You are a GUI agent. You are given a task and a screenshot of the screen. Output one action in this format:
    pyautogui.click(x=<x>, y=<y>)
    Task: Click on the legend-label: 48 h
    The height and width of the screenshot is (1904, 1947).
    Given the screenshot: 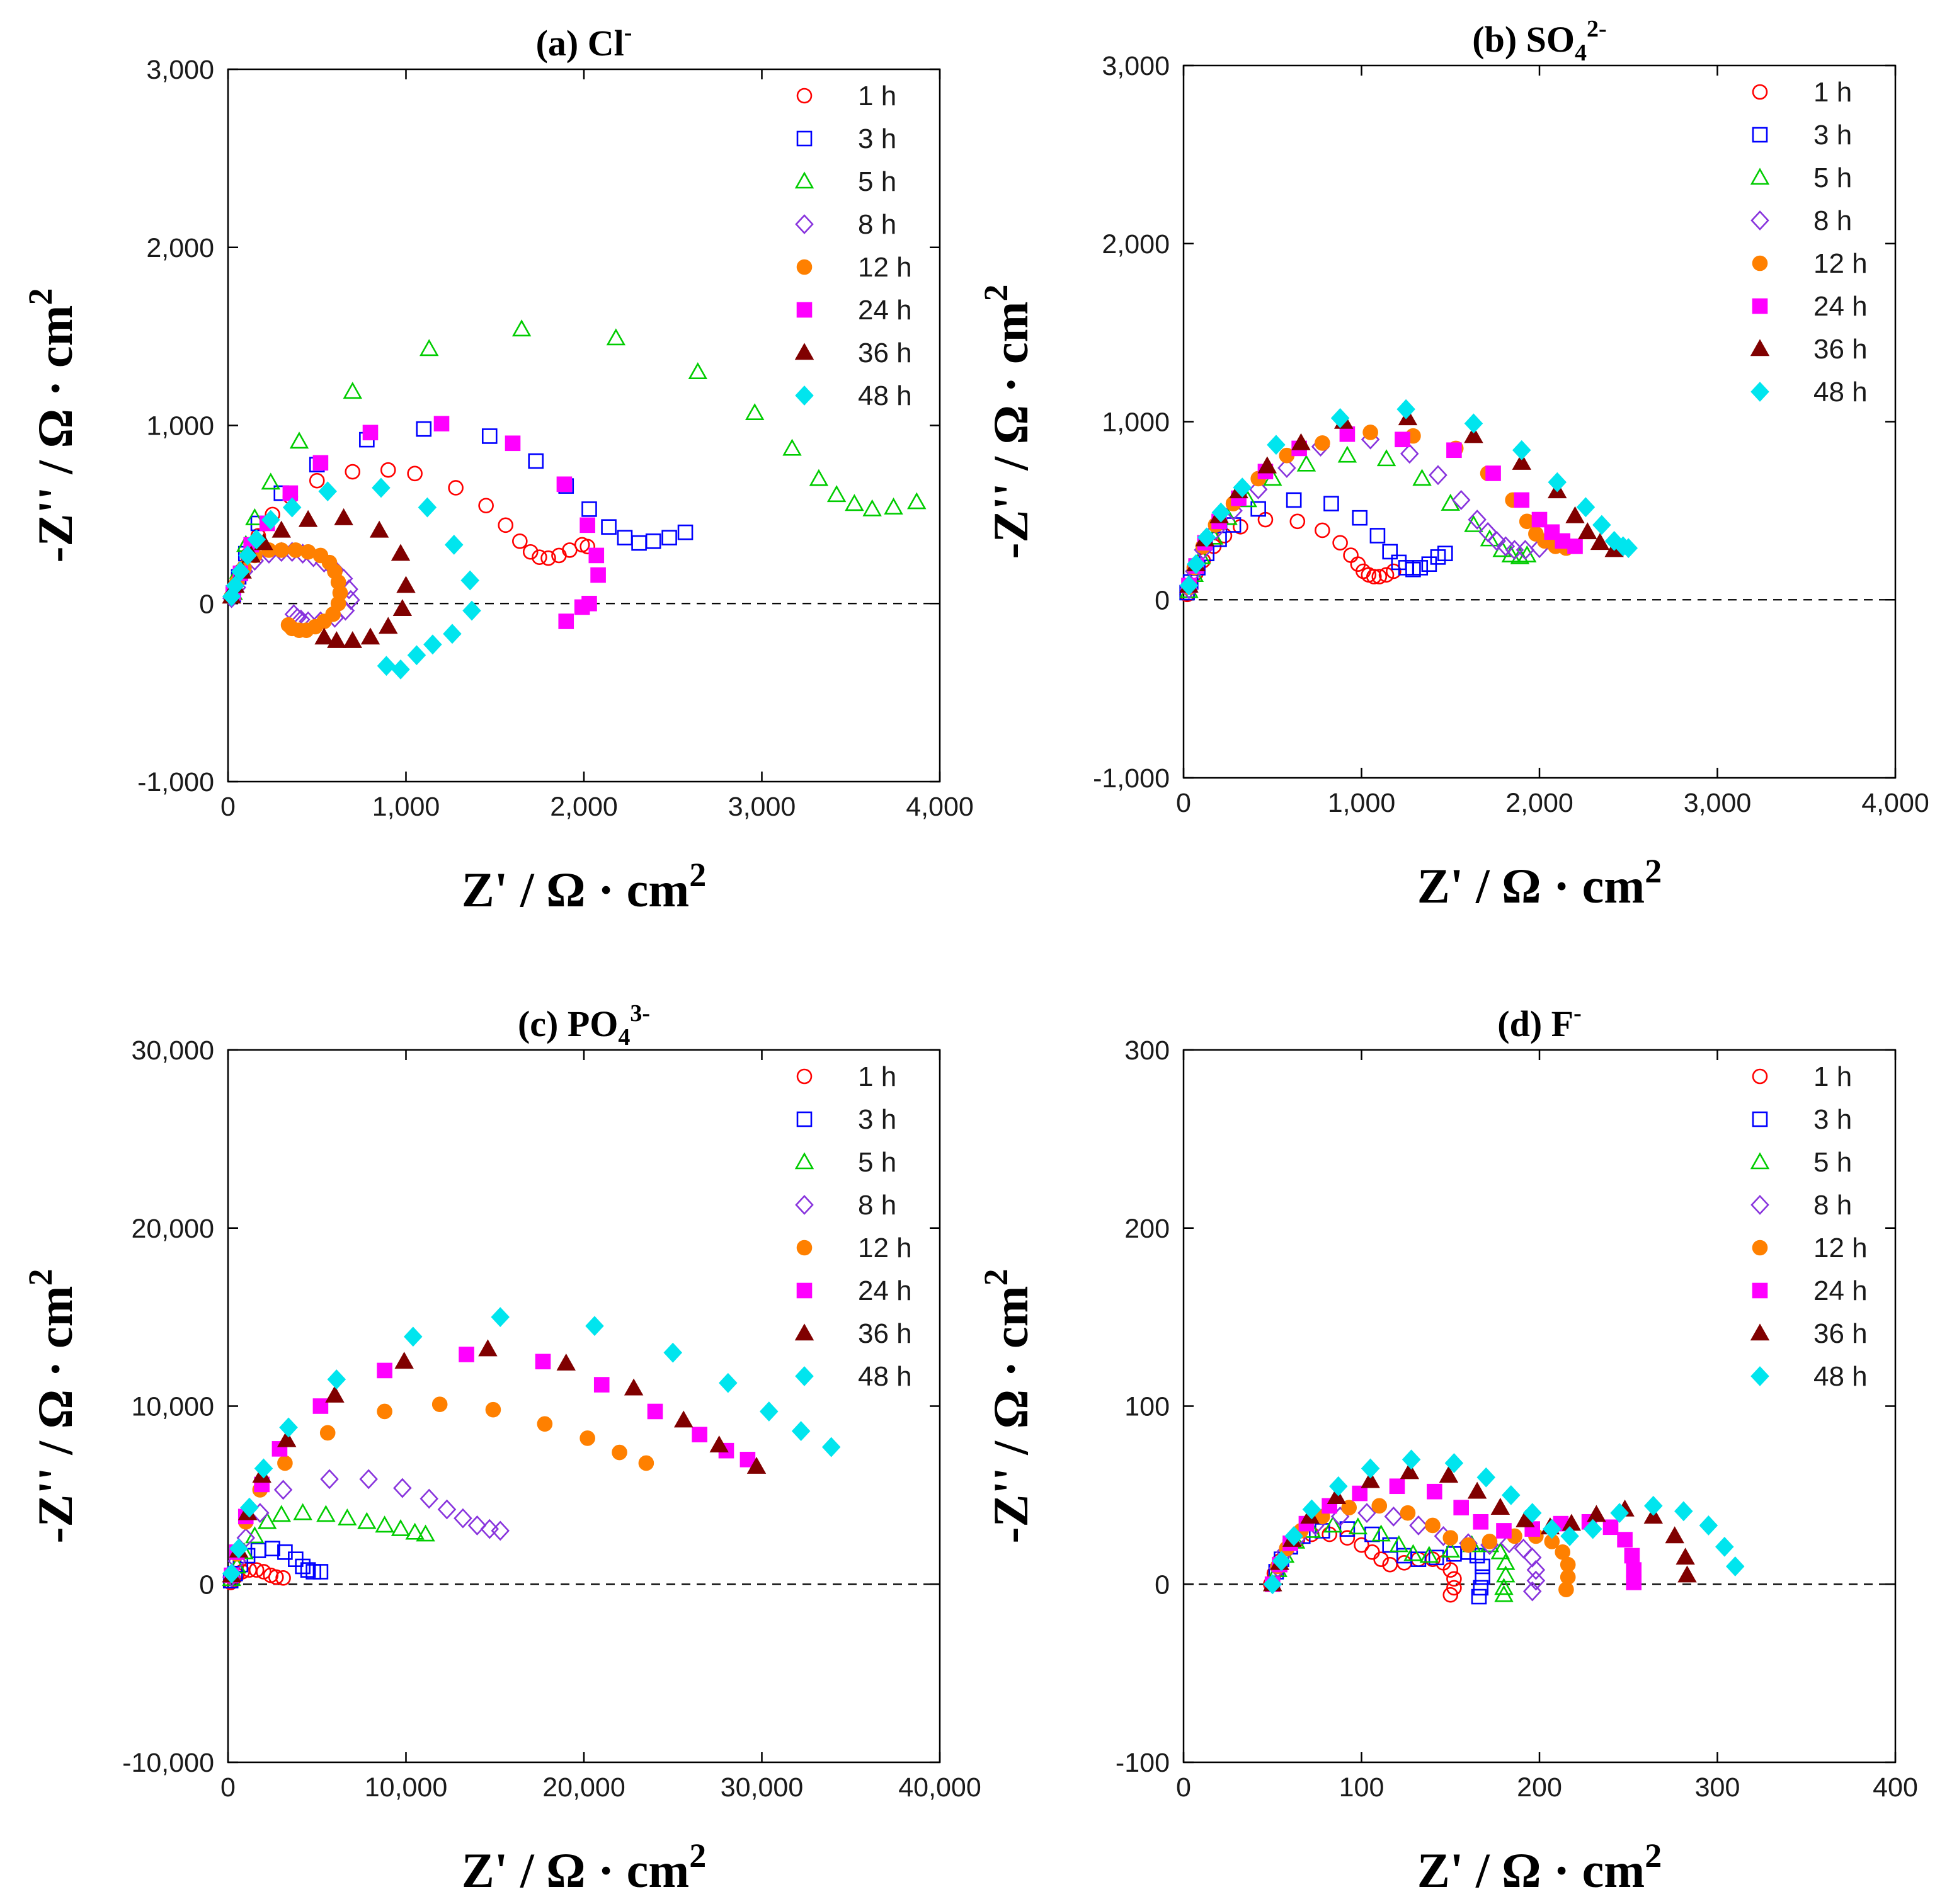 What is the action you would take?
    pyautogui.click(x=1840, y=1376)
    